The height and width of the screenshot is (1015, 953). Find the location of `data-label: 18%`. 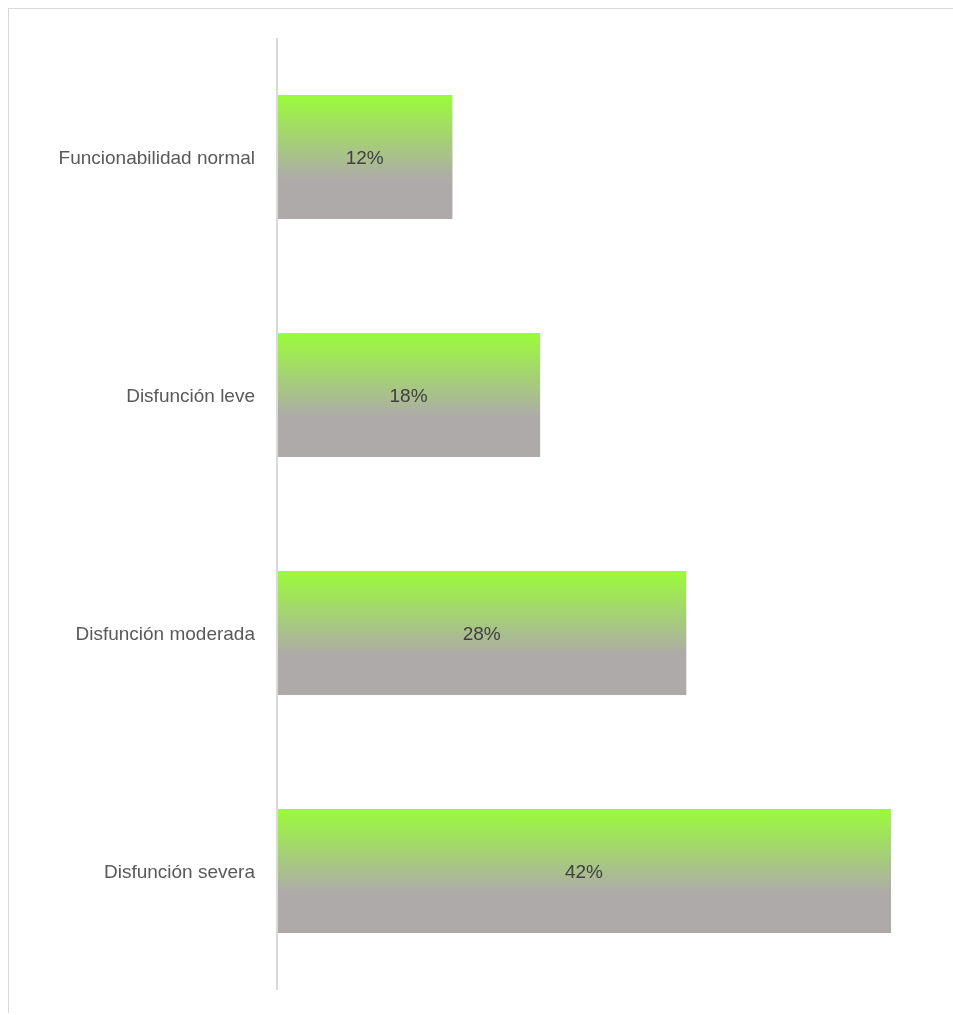

data-label: 18% is located at coordinates (408, 395).